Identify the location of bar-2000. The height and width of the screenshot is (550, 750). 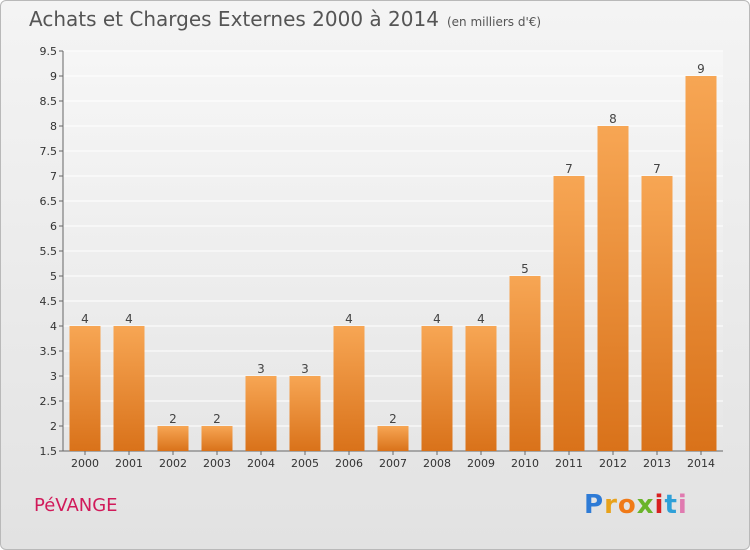
(85, 388).